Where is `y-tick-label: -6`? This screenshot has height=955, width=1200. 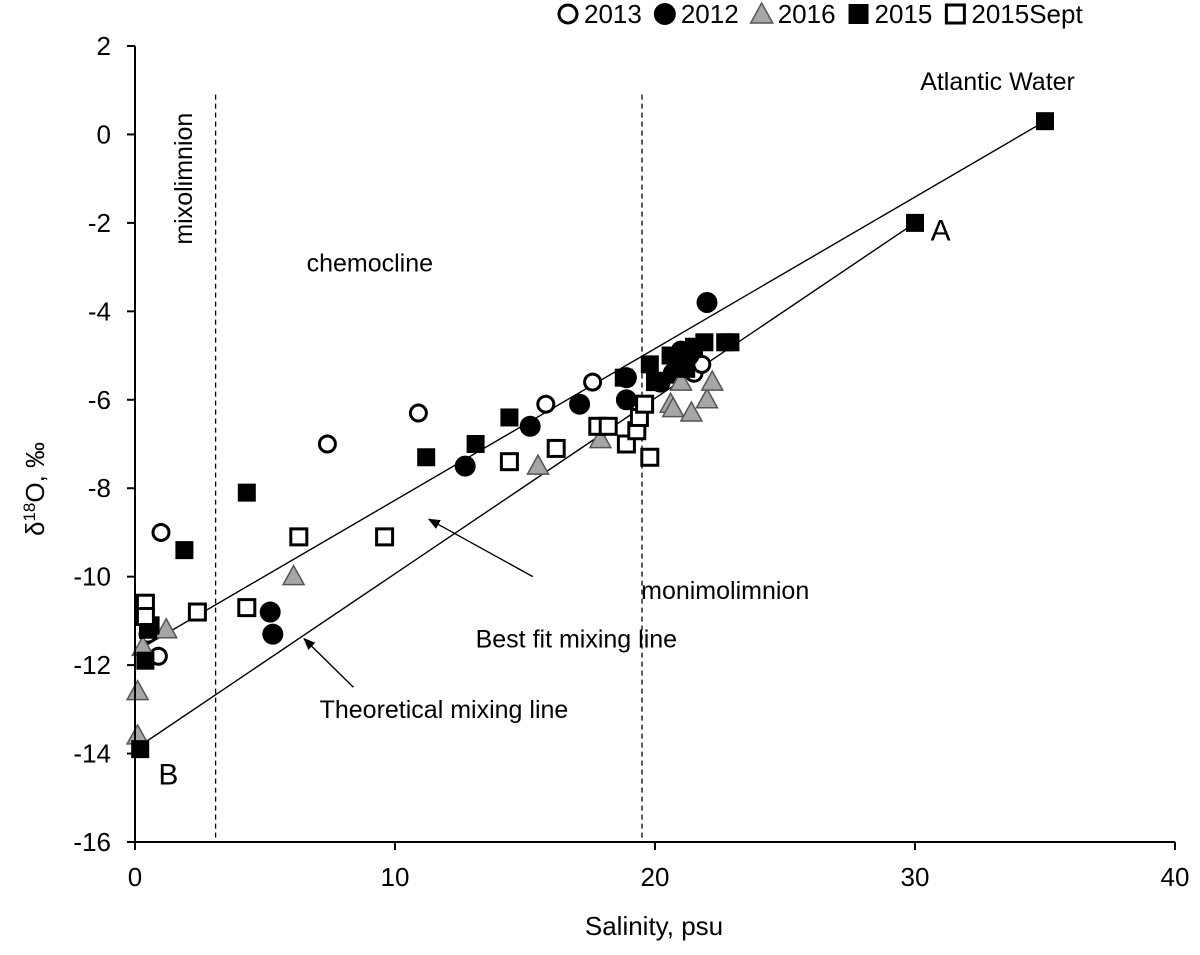
y-tick-label: -6 is located at coordinates (99, 400).